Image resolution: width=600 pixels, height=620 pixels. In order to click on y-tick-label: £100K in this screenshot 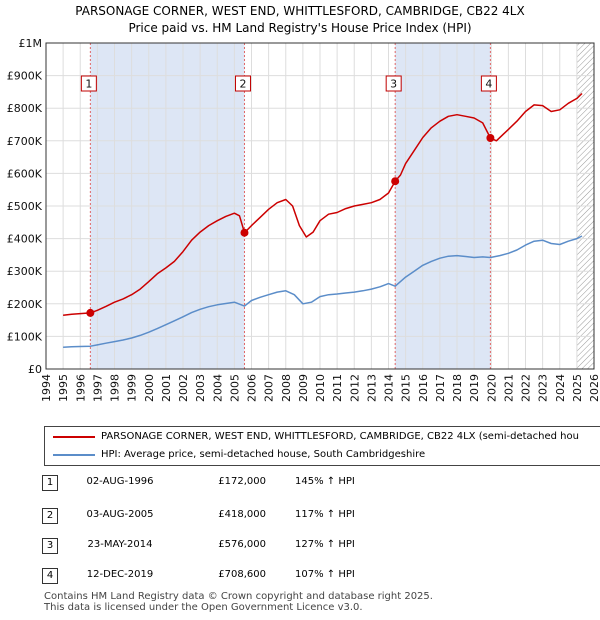, I will do `click(25, 336)`.